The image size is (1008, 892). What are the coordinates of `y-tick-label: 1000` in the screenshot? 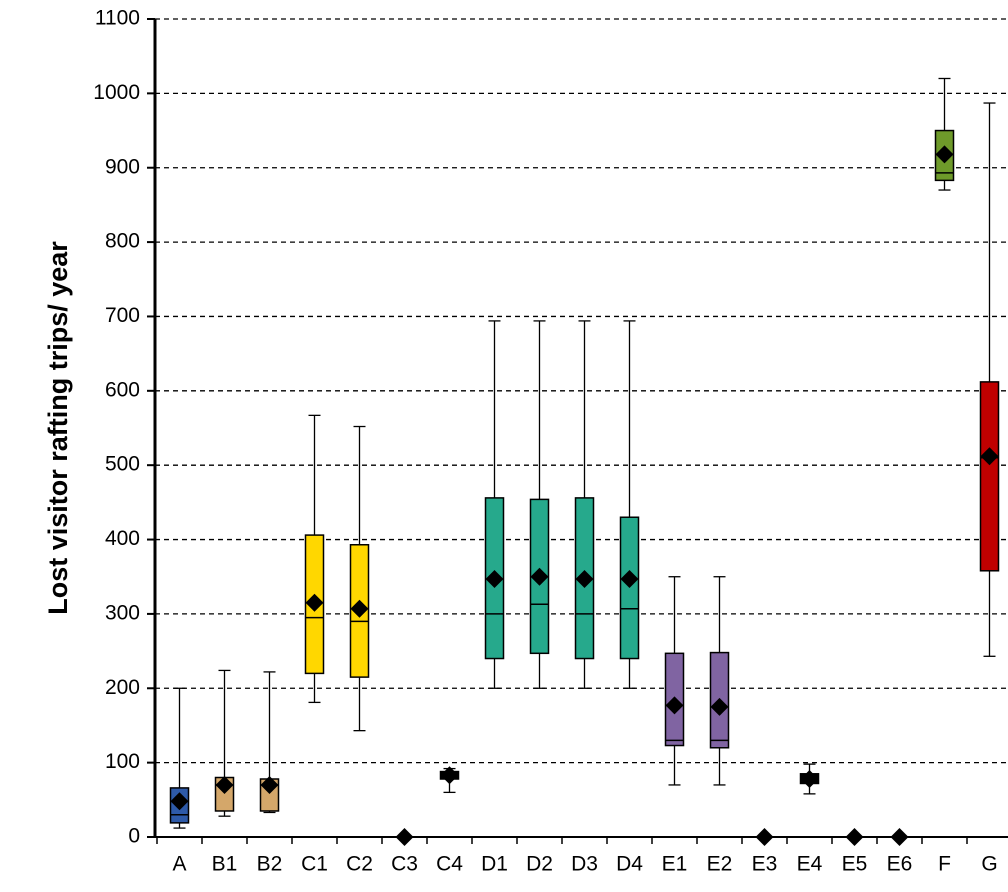 It's located at (116, 92).